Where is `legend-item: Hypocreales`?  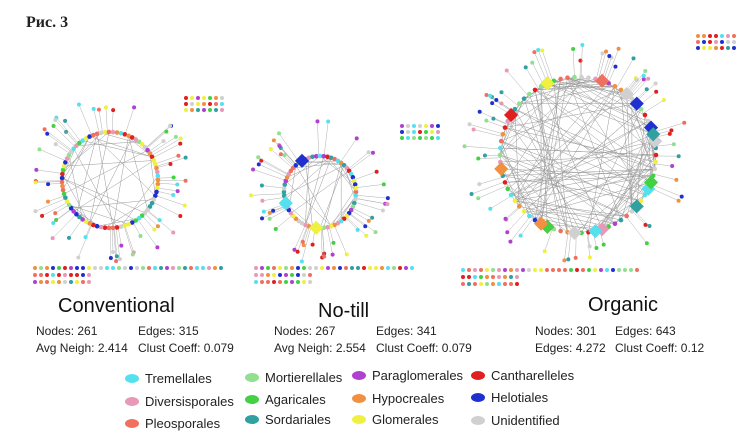
legend-item: Hypocreales is located at coordinates (398, 398).